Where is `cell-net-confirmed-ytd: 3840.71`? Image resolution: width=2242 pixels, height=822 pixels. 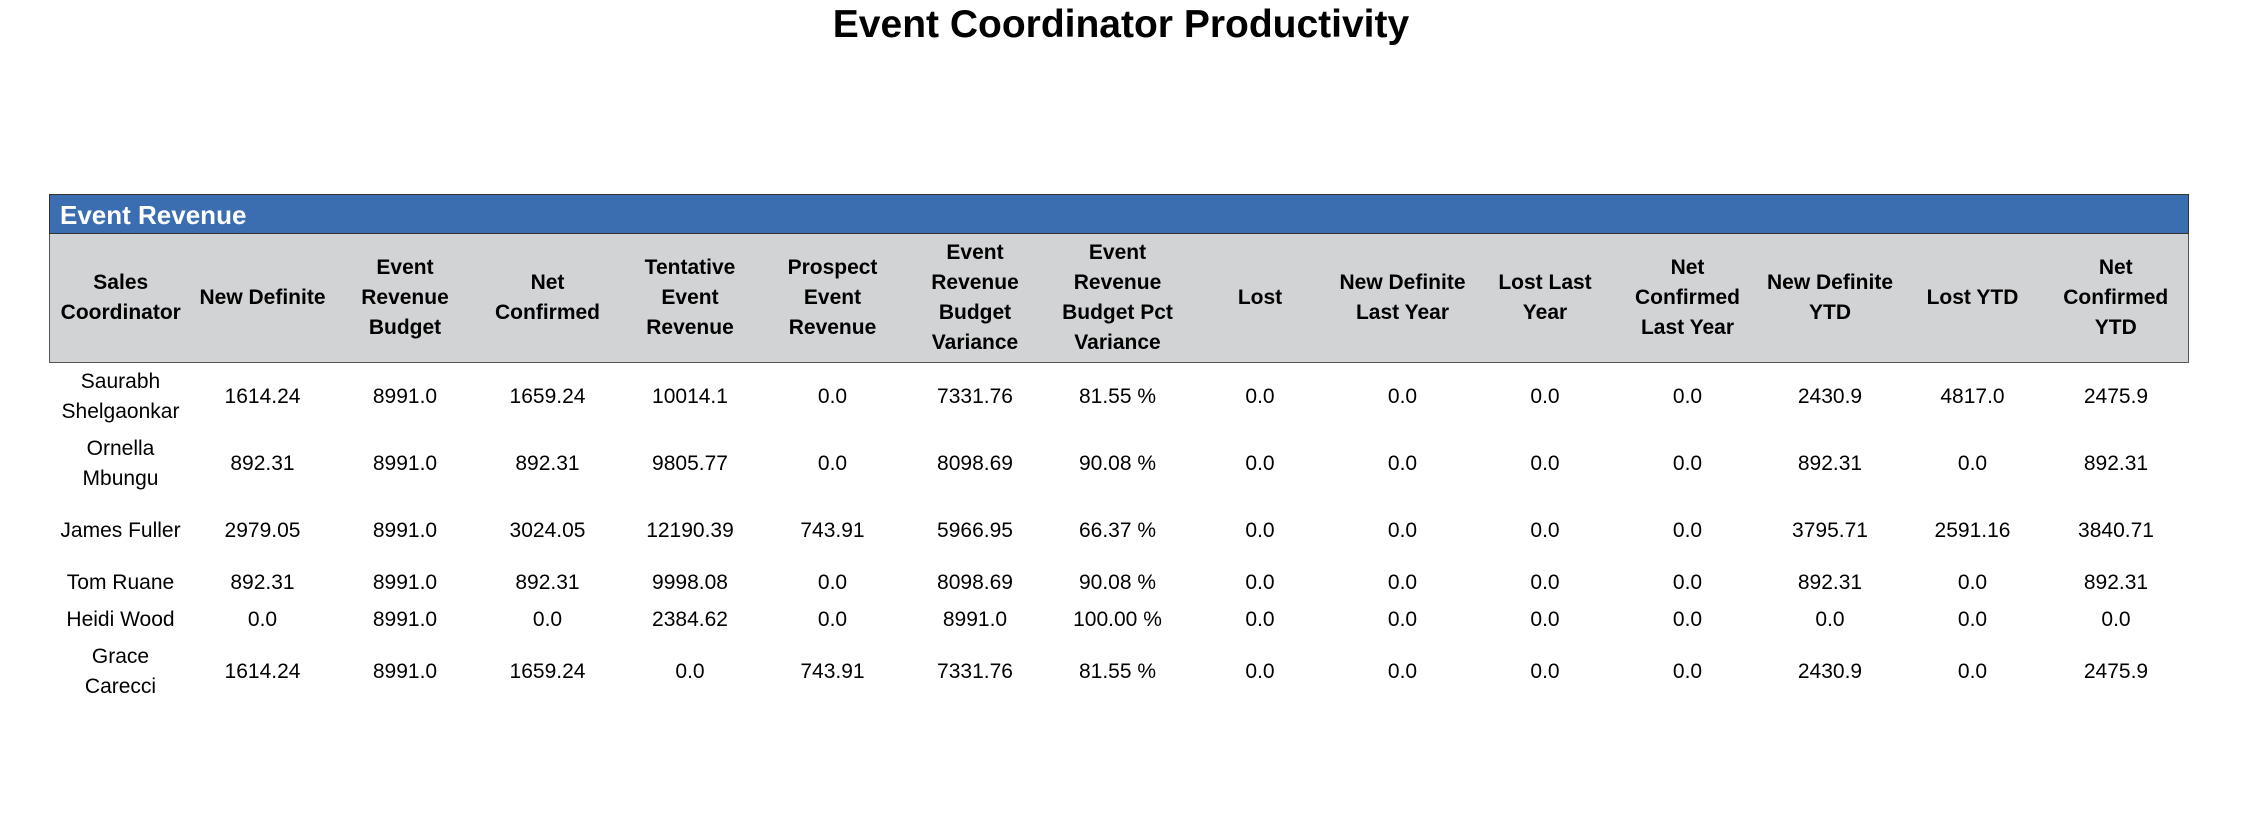
cell-net-confirmed-ytd: 3840.71 is located at coordinates (2116, 530).